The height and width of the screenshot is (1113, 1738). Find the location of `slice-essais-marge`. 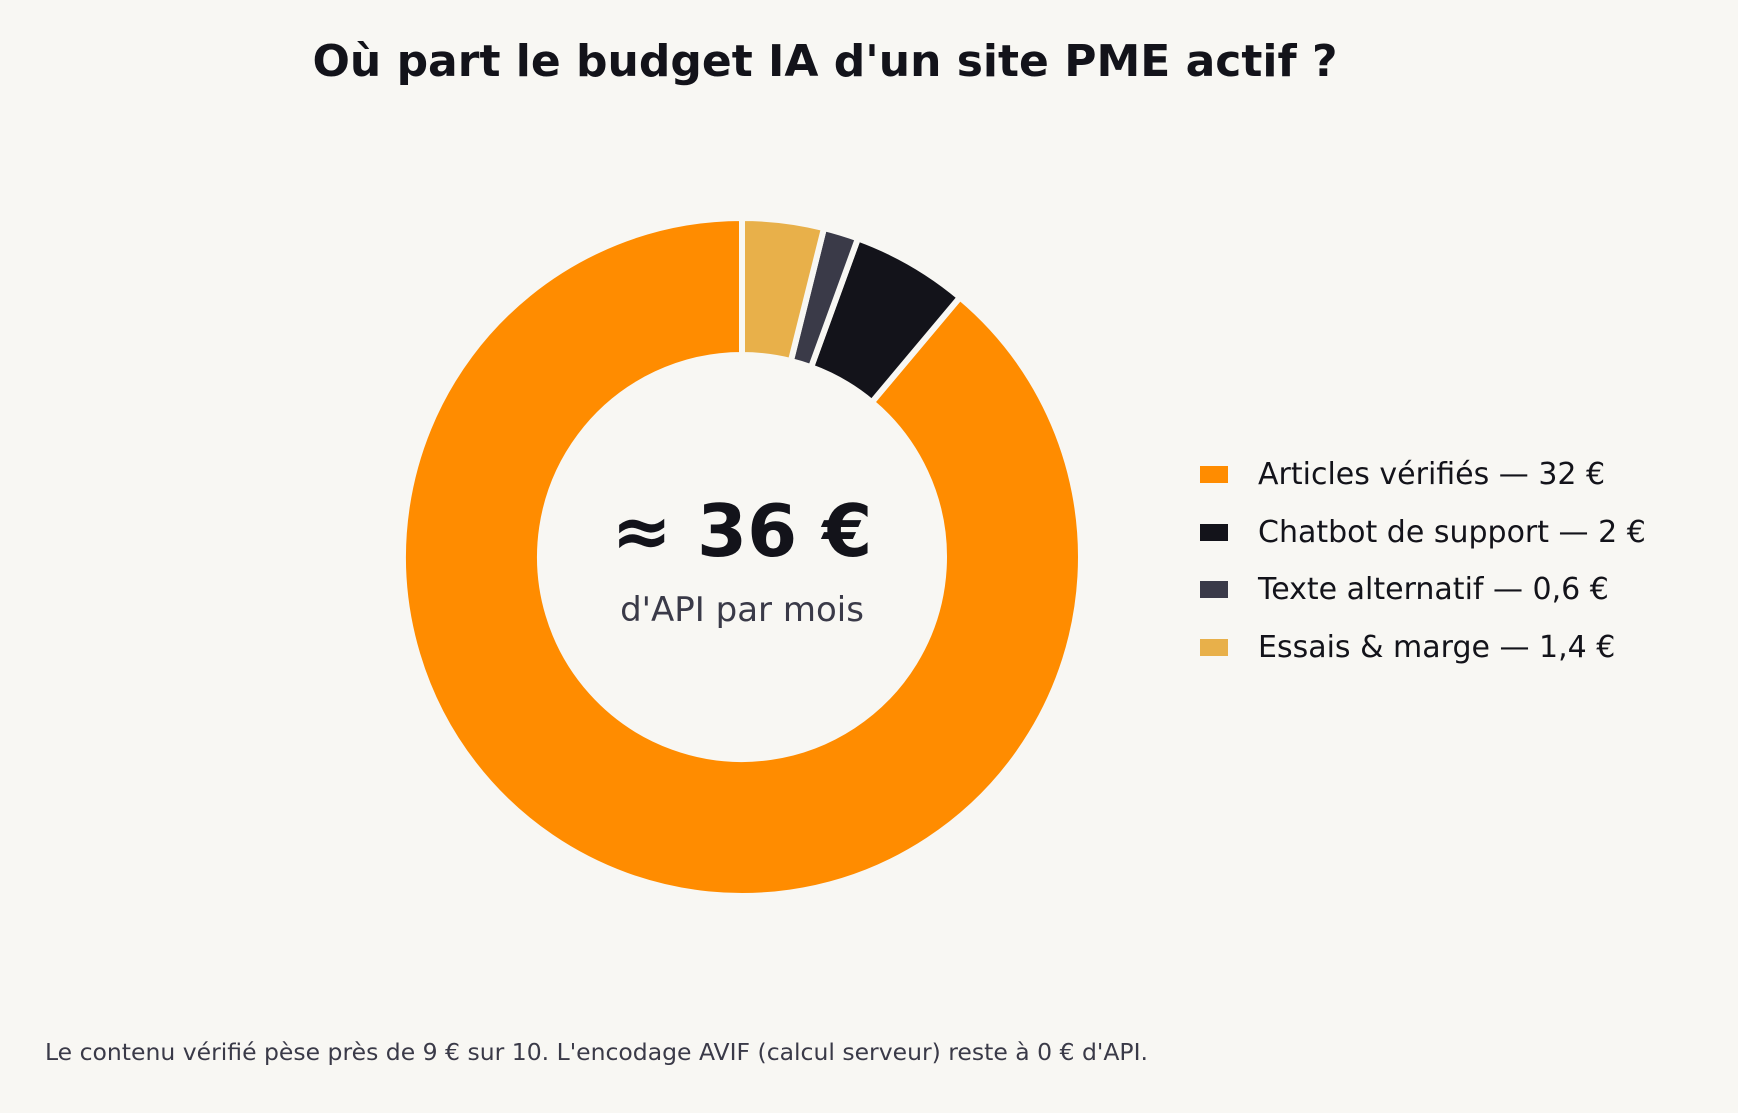

slice-essais-marge is located at coordinates (783, 289).